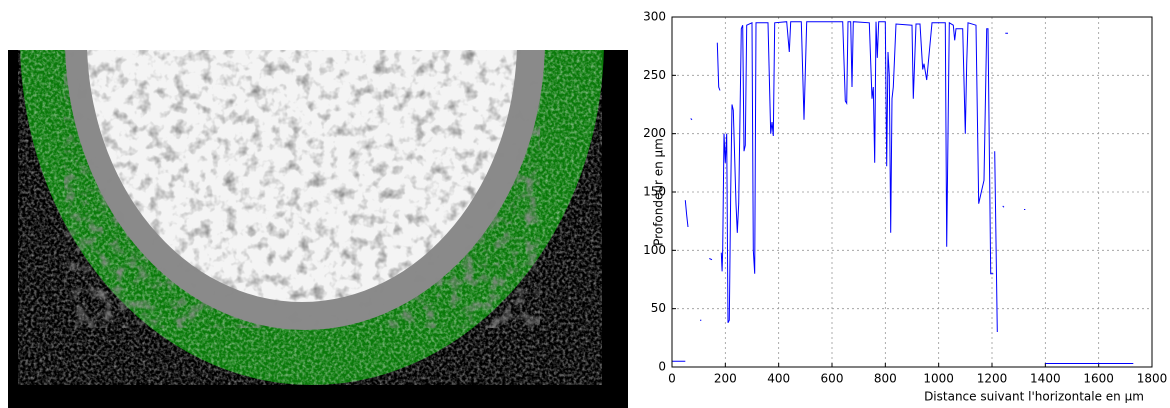  What do you see at coordinates (938, 379) in the screenshot?
I see `x-tick-label: 1000` at bounding box center [938, 379].